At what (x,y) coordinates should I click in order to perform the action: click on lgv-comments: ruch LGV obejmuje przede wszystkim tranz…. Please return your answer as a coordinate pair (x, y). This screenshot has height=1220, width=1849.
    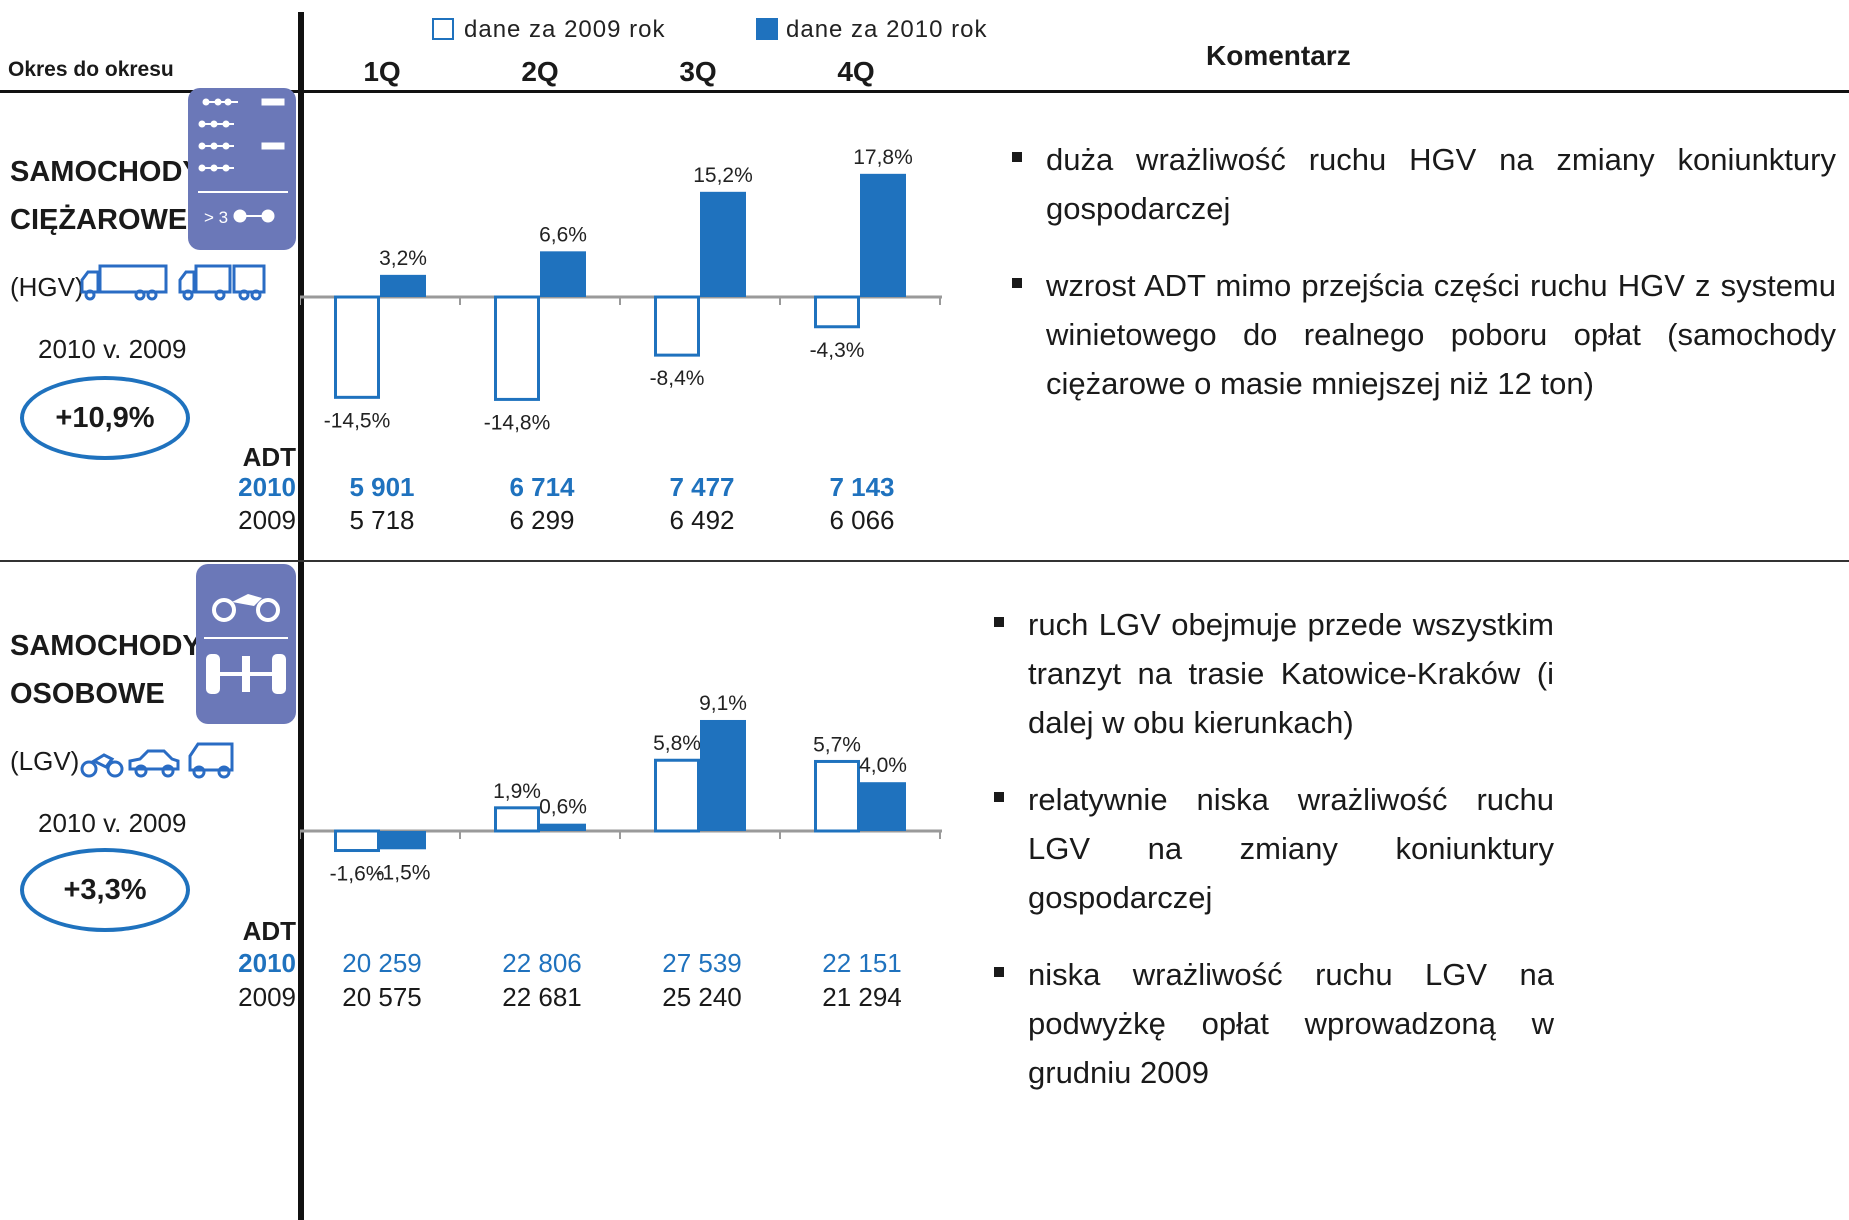
    Looking at the image, I should click on (1274, 862).